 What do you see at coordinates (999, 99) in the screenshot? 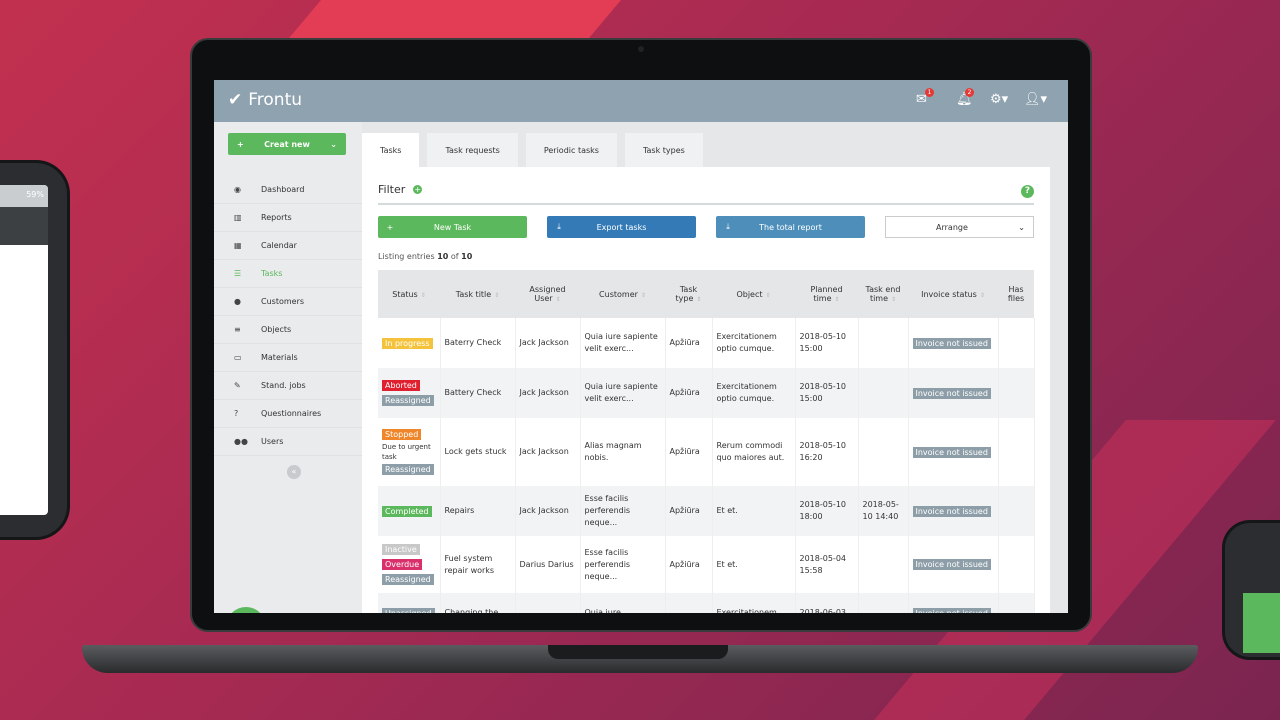
I see `gear-icon: ⚙▾` at bounding box center [999, 99].